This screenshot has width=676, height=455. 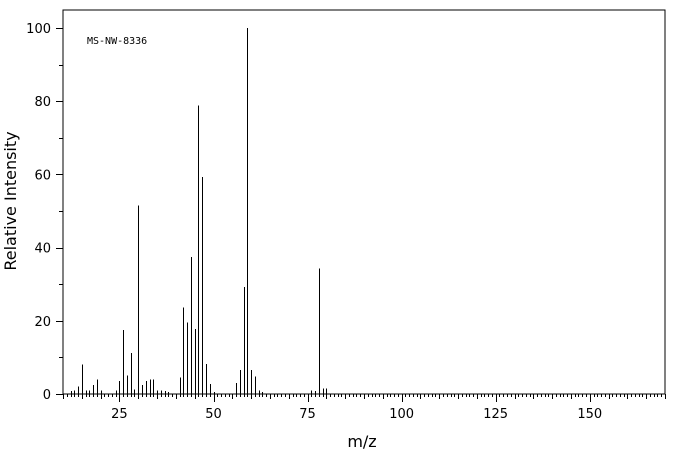 What do you see at coordinates (47, 395) in the screenshot?
I see `y-tick-label: 0` at bounding box center [47, 395].